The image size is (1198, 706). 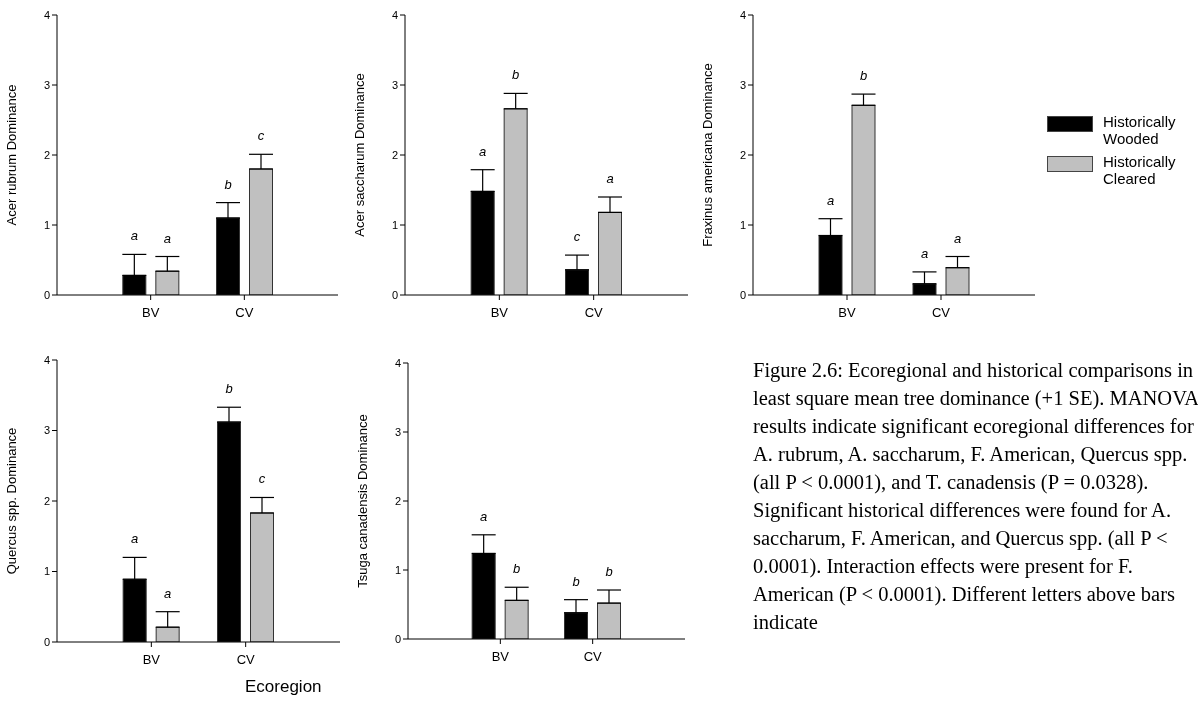 What do you see at coordinates (362, 501) in the screenshot?
I see `y-axis-title: Tsuga canadensis Dominance` at bounding box center [362, 501].